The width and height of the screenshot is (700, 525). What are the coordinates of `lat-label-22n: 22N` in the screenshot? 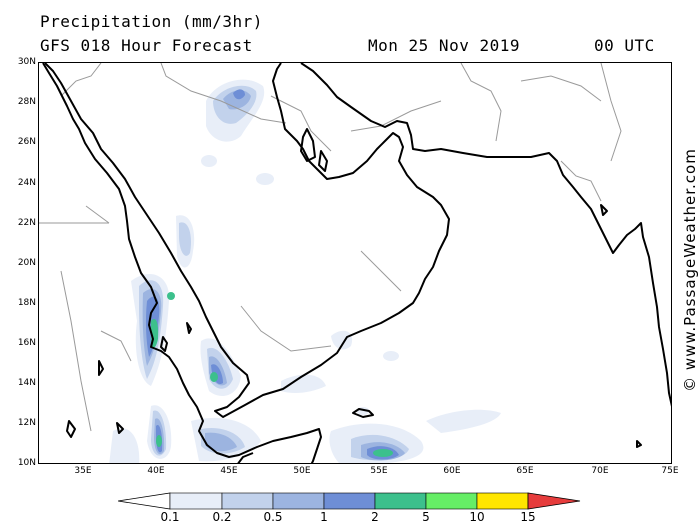 It's located at (26, 223).